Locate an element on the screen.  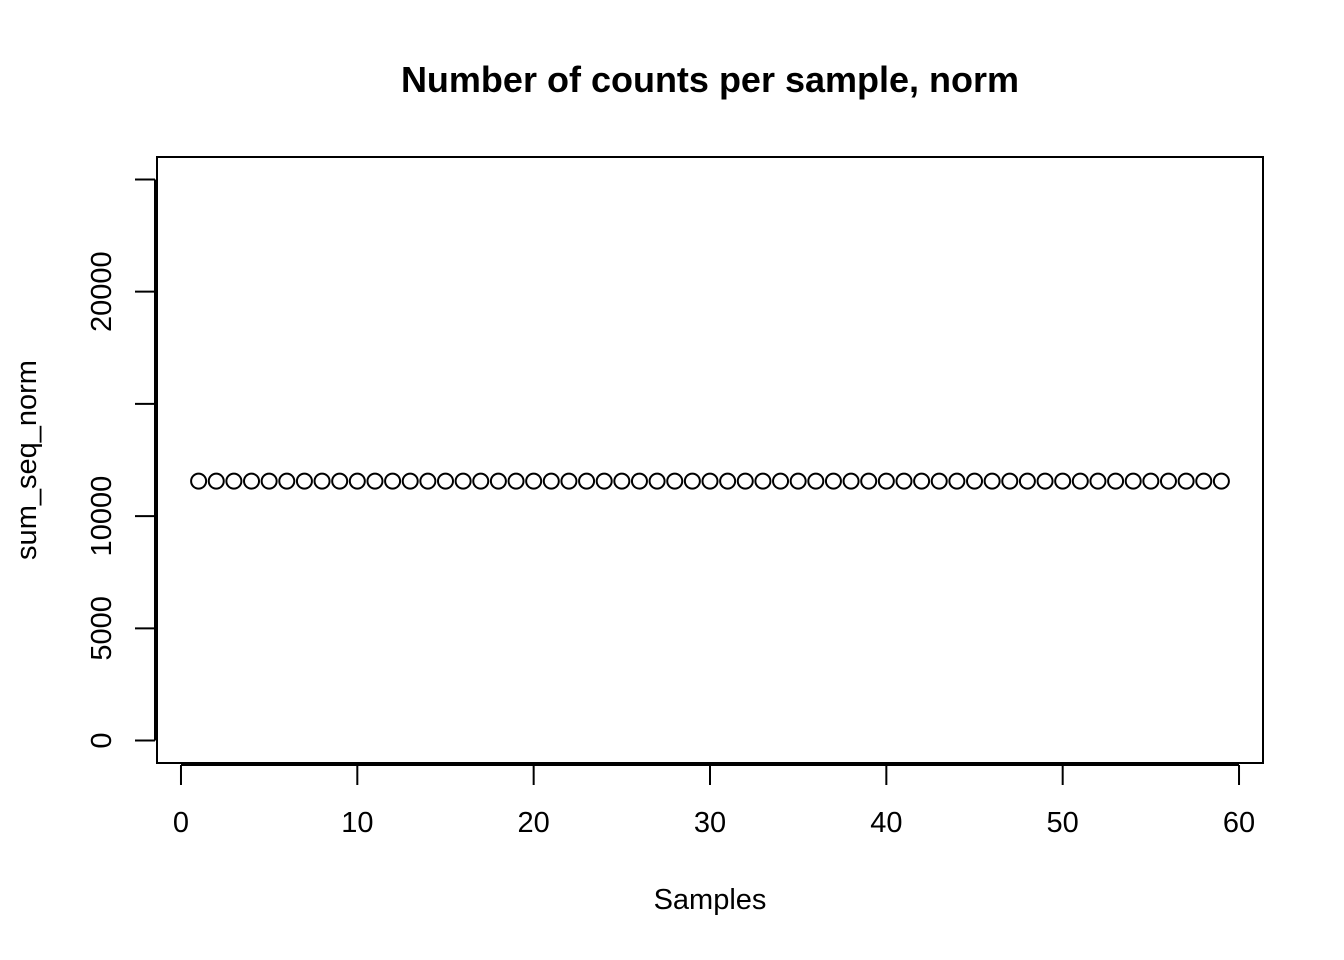
chart-title: Number of counts per sample, norm is located at coordinates (710, 79).